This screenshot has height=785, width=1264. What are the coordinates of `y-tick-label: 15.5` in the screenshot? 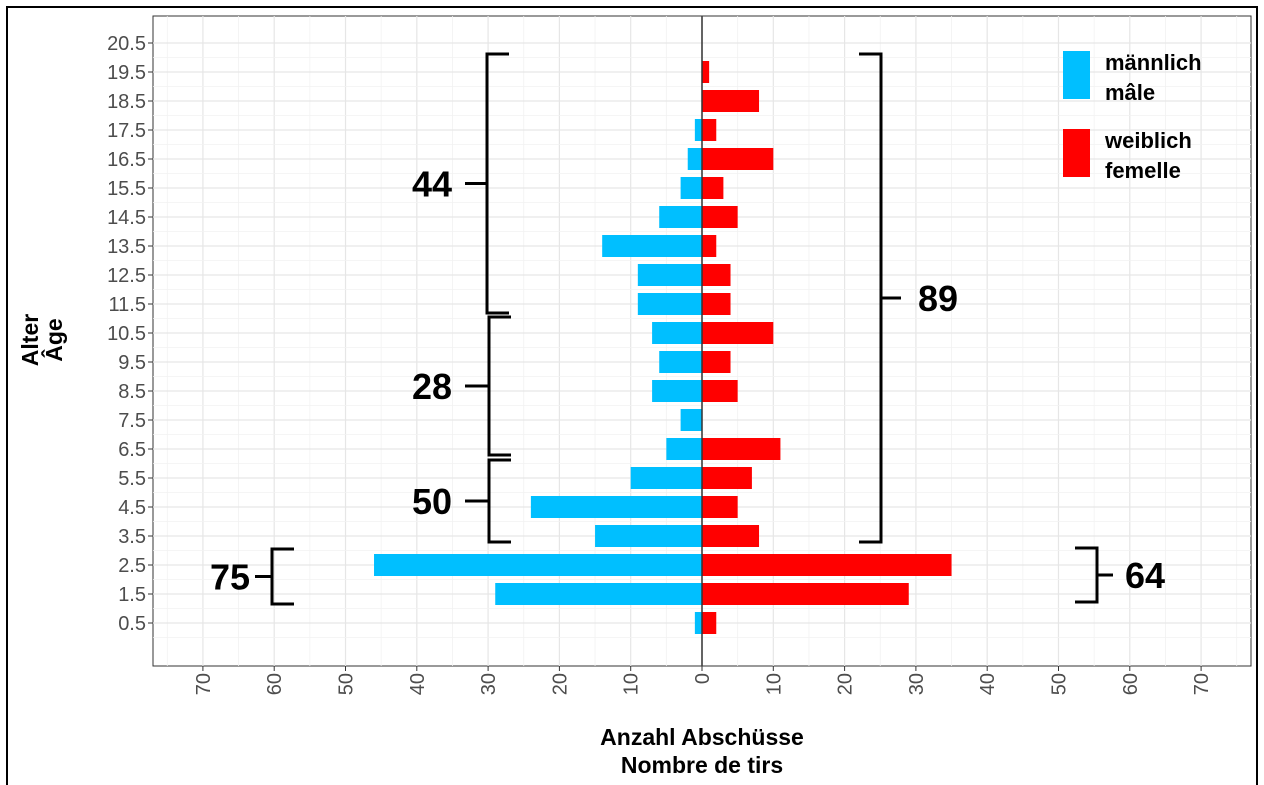 It's located at (126, 189).